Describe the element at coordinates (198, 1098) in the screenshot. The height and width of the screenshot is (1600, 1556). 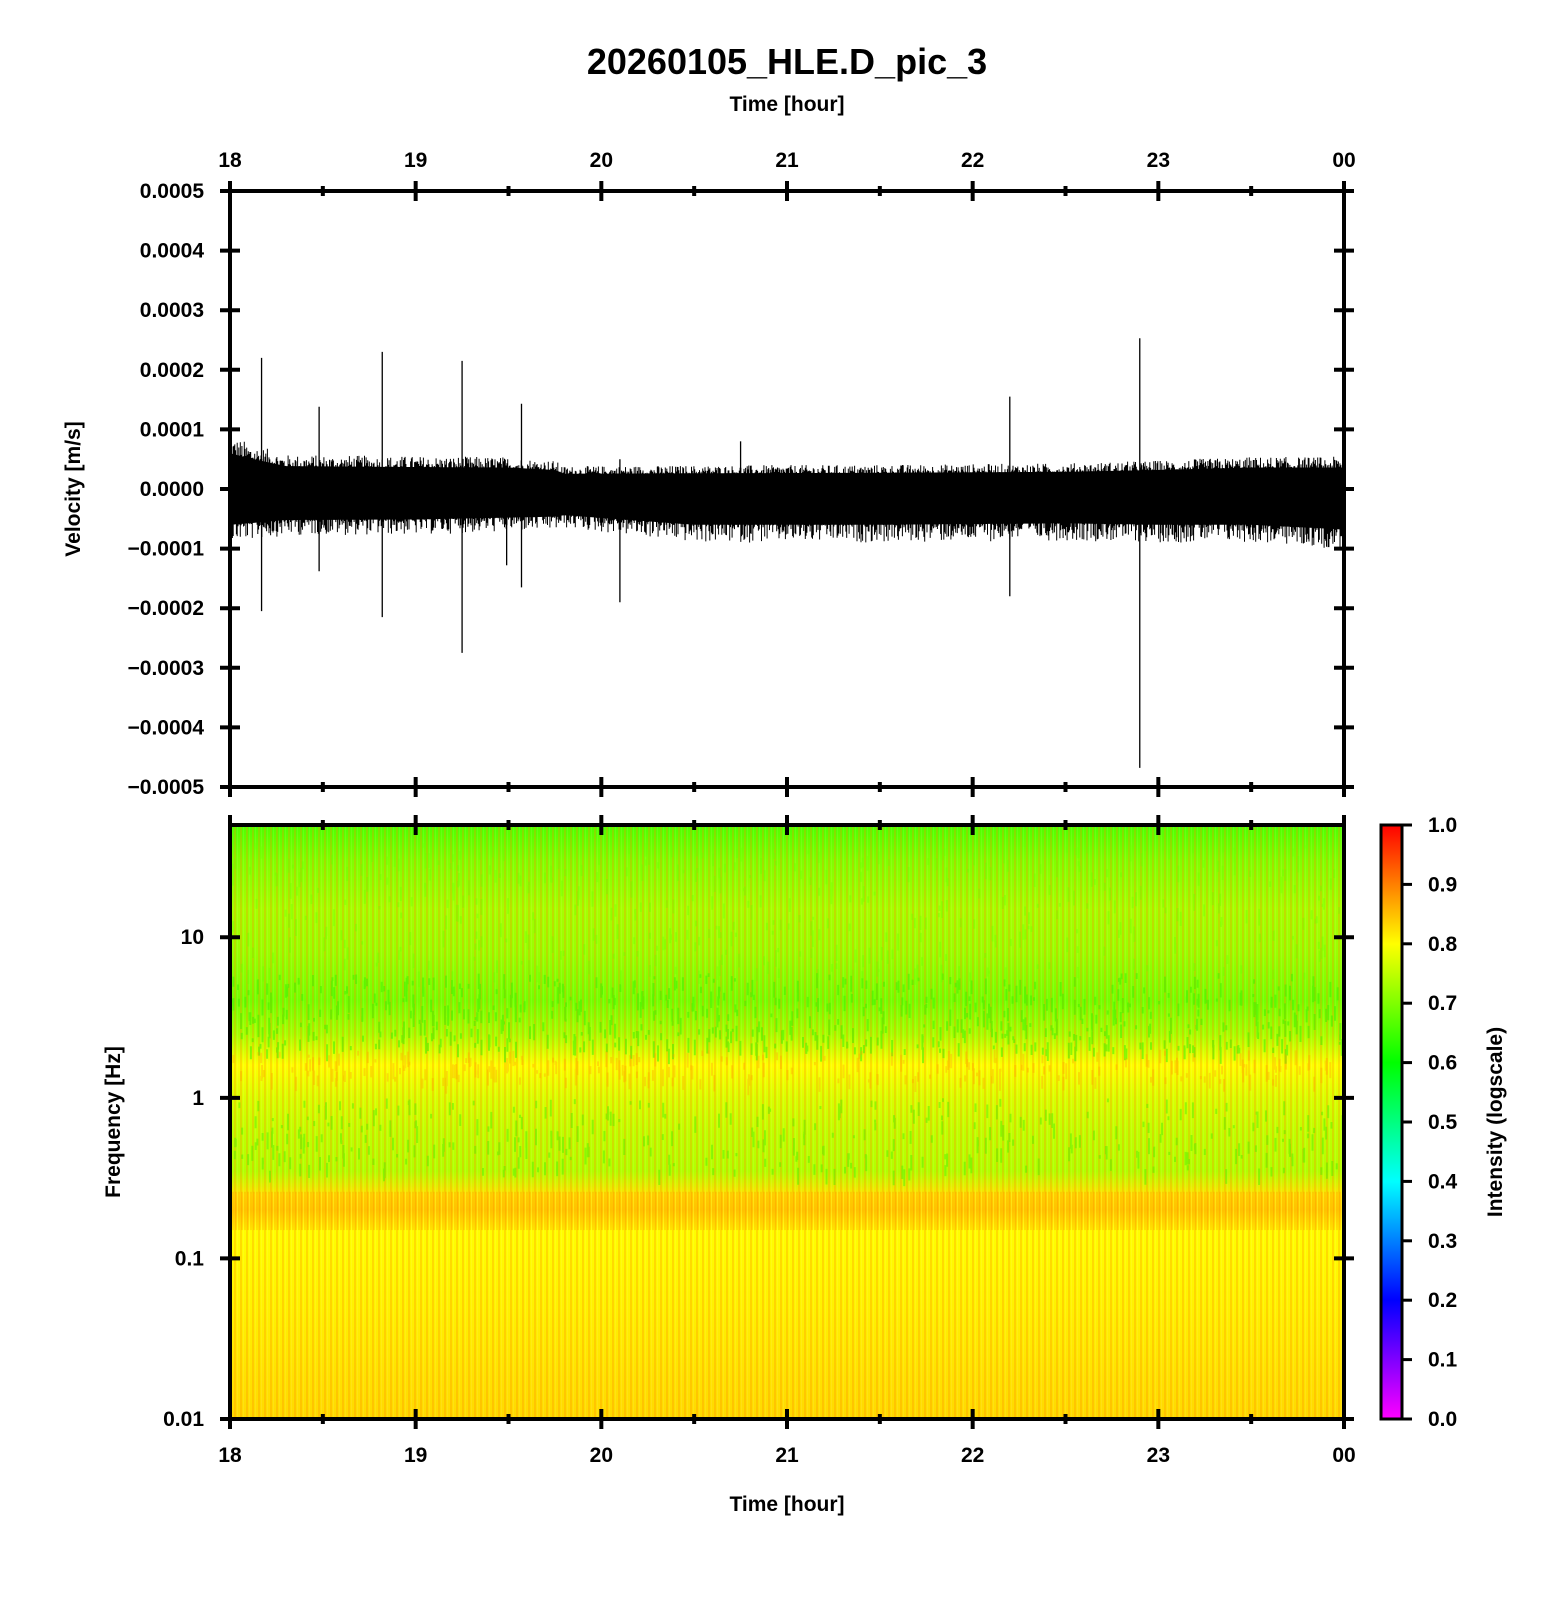
I see `spectrogram-y-tick-label: 1` at that location.